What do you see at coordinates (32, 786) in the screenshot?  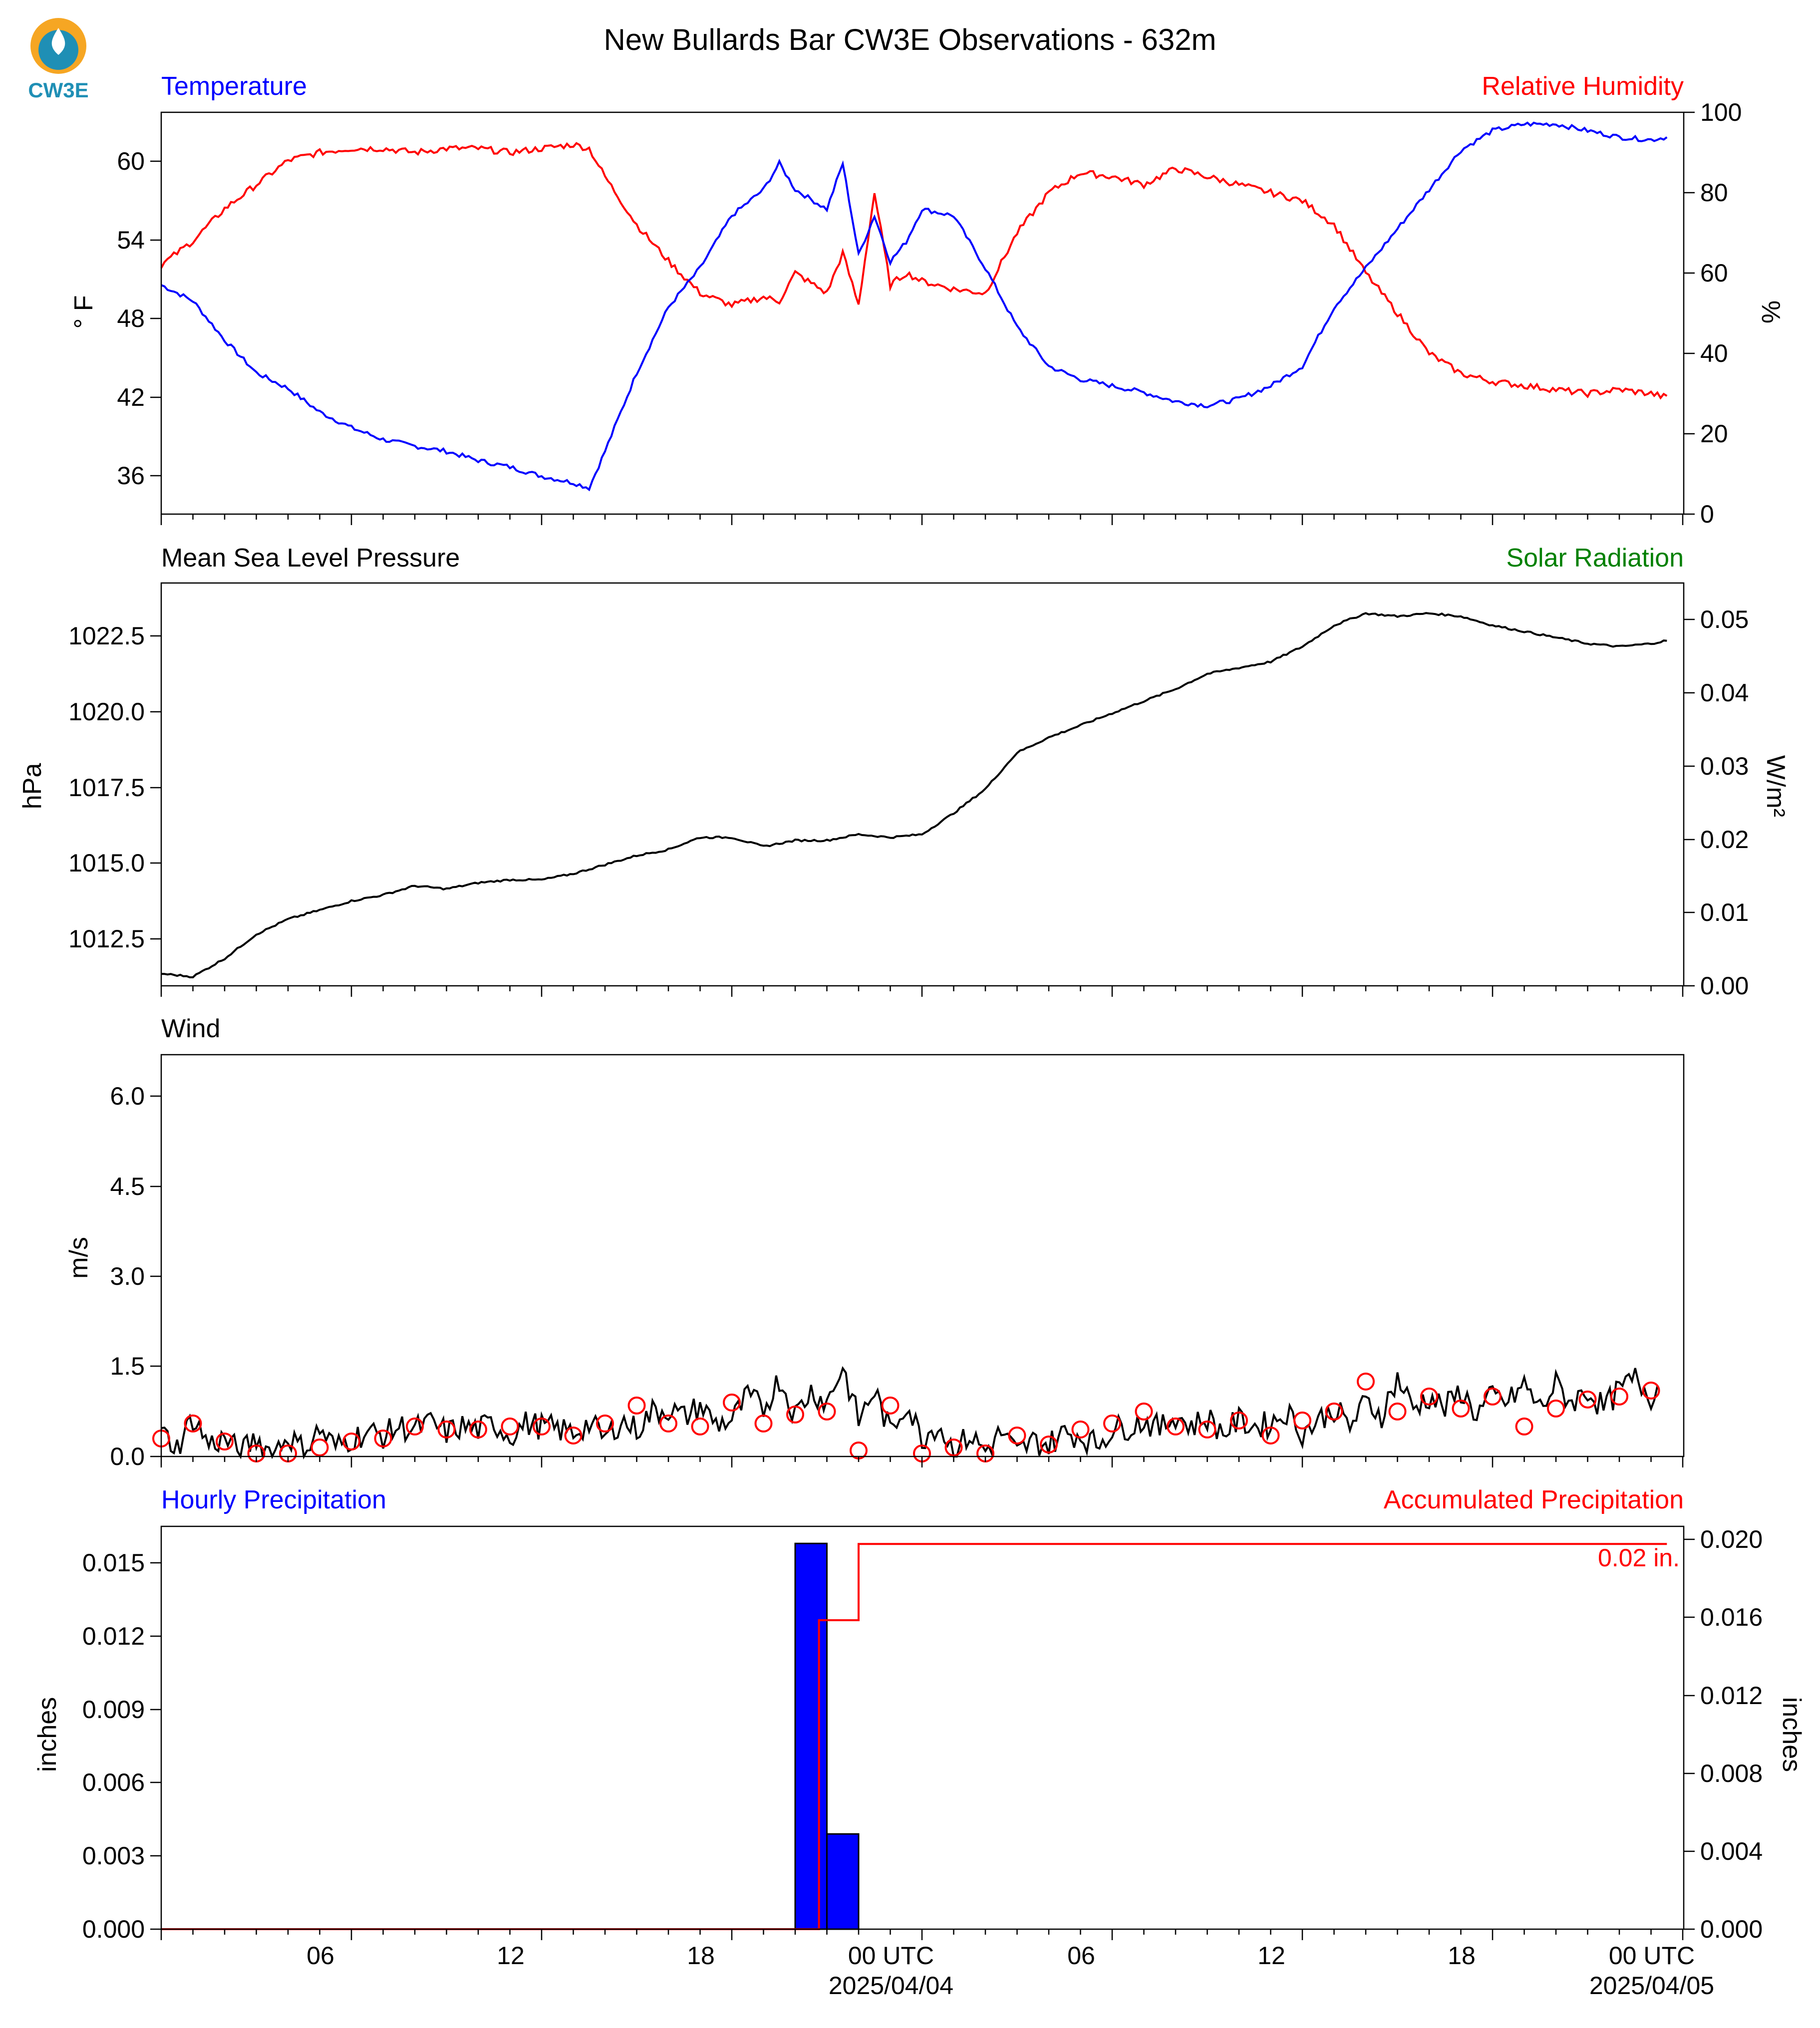 I see `ylabel-pressure: hPa` at bounding box center [32, 786].